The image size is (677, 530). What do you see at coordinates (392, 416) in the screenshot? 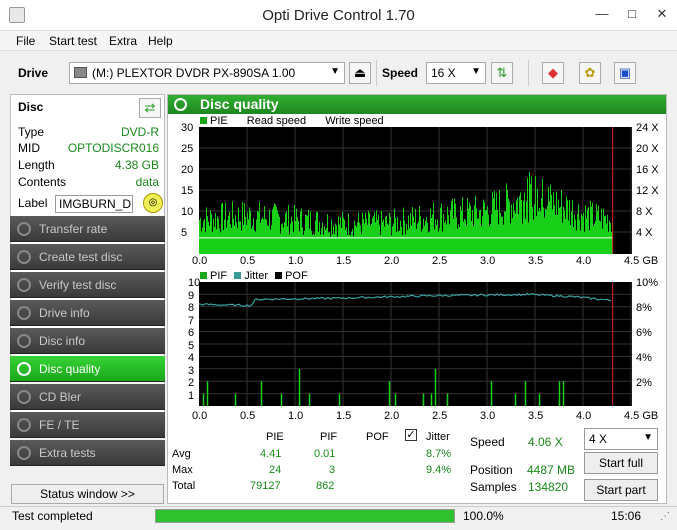
I see `axis-tick: 2.0` at bounding box center [392, 416].